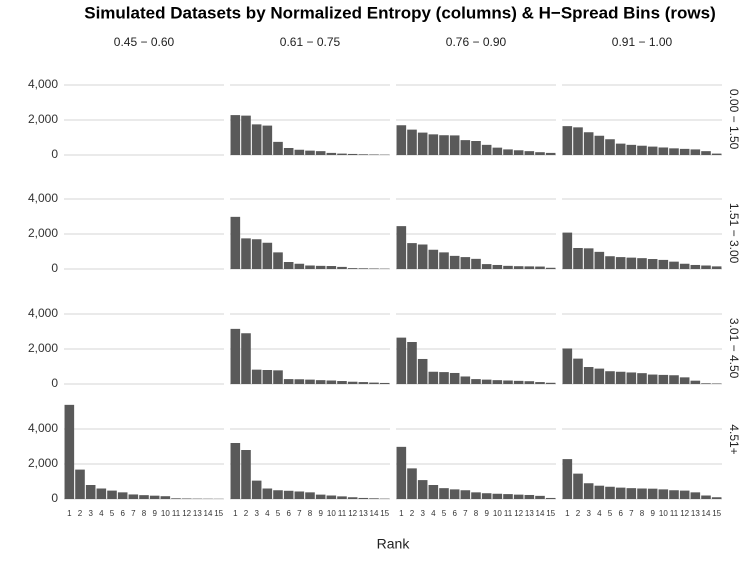 Image resolution: width=747 pixels, height=561 pixels. I want to click on x-tick-label: 14, so click(706, 513).